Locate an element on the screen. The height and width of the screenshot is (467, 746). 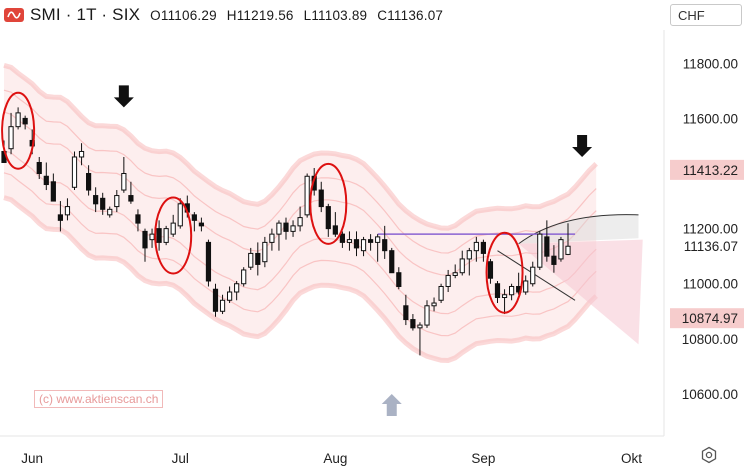
open-value: O11106.29 is located at coordinates (183, 15).